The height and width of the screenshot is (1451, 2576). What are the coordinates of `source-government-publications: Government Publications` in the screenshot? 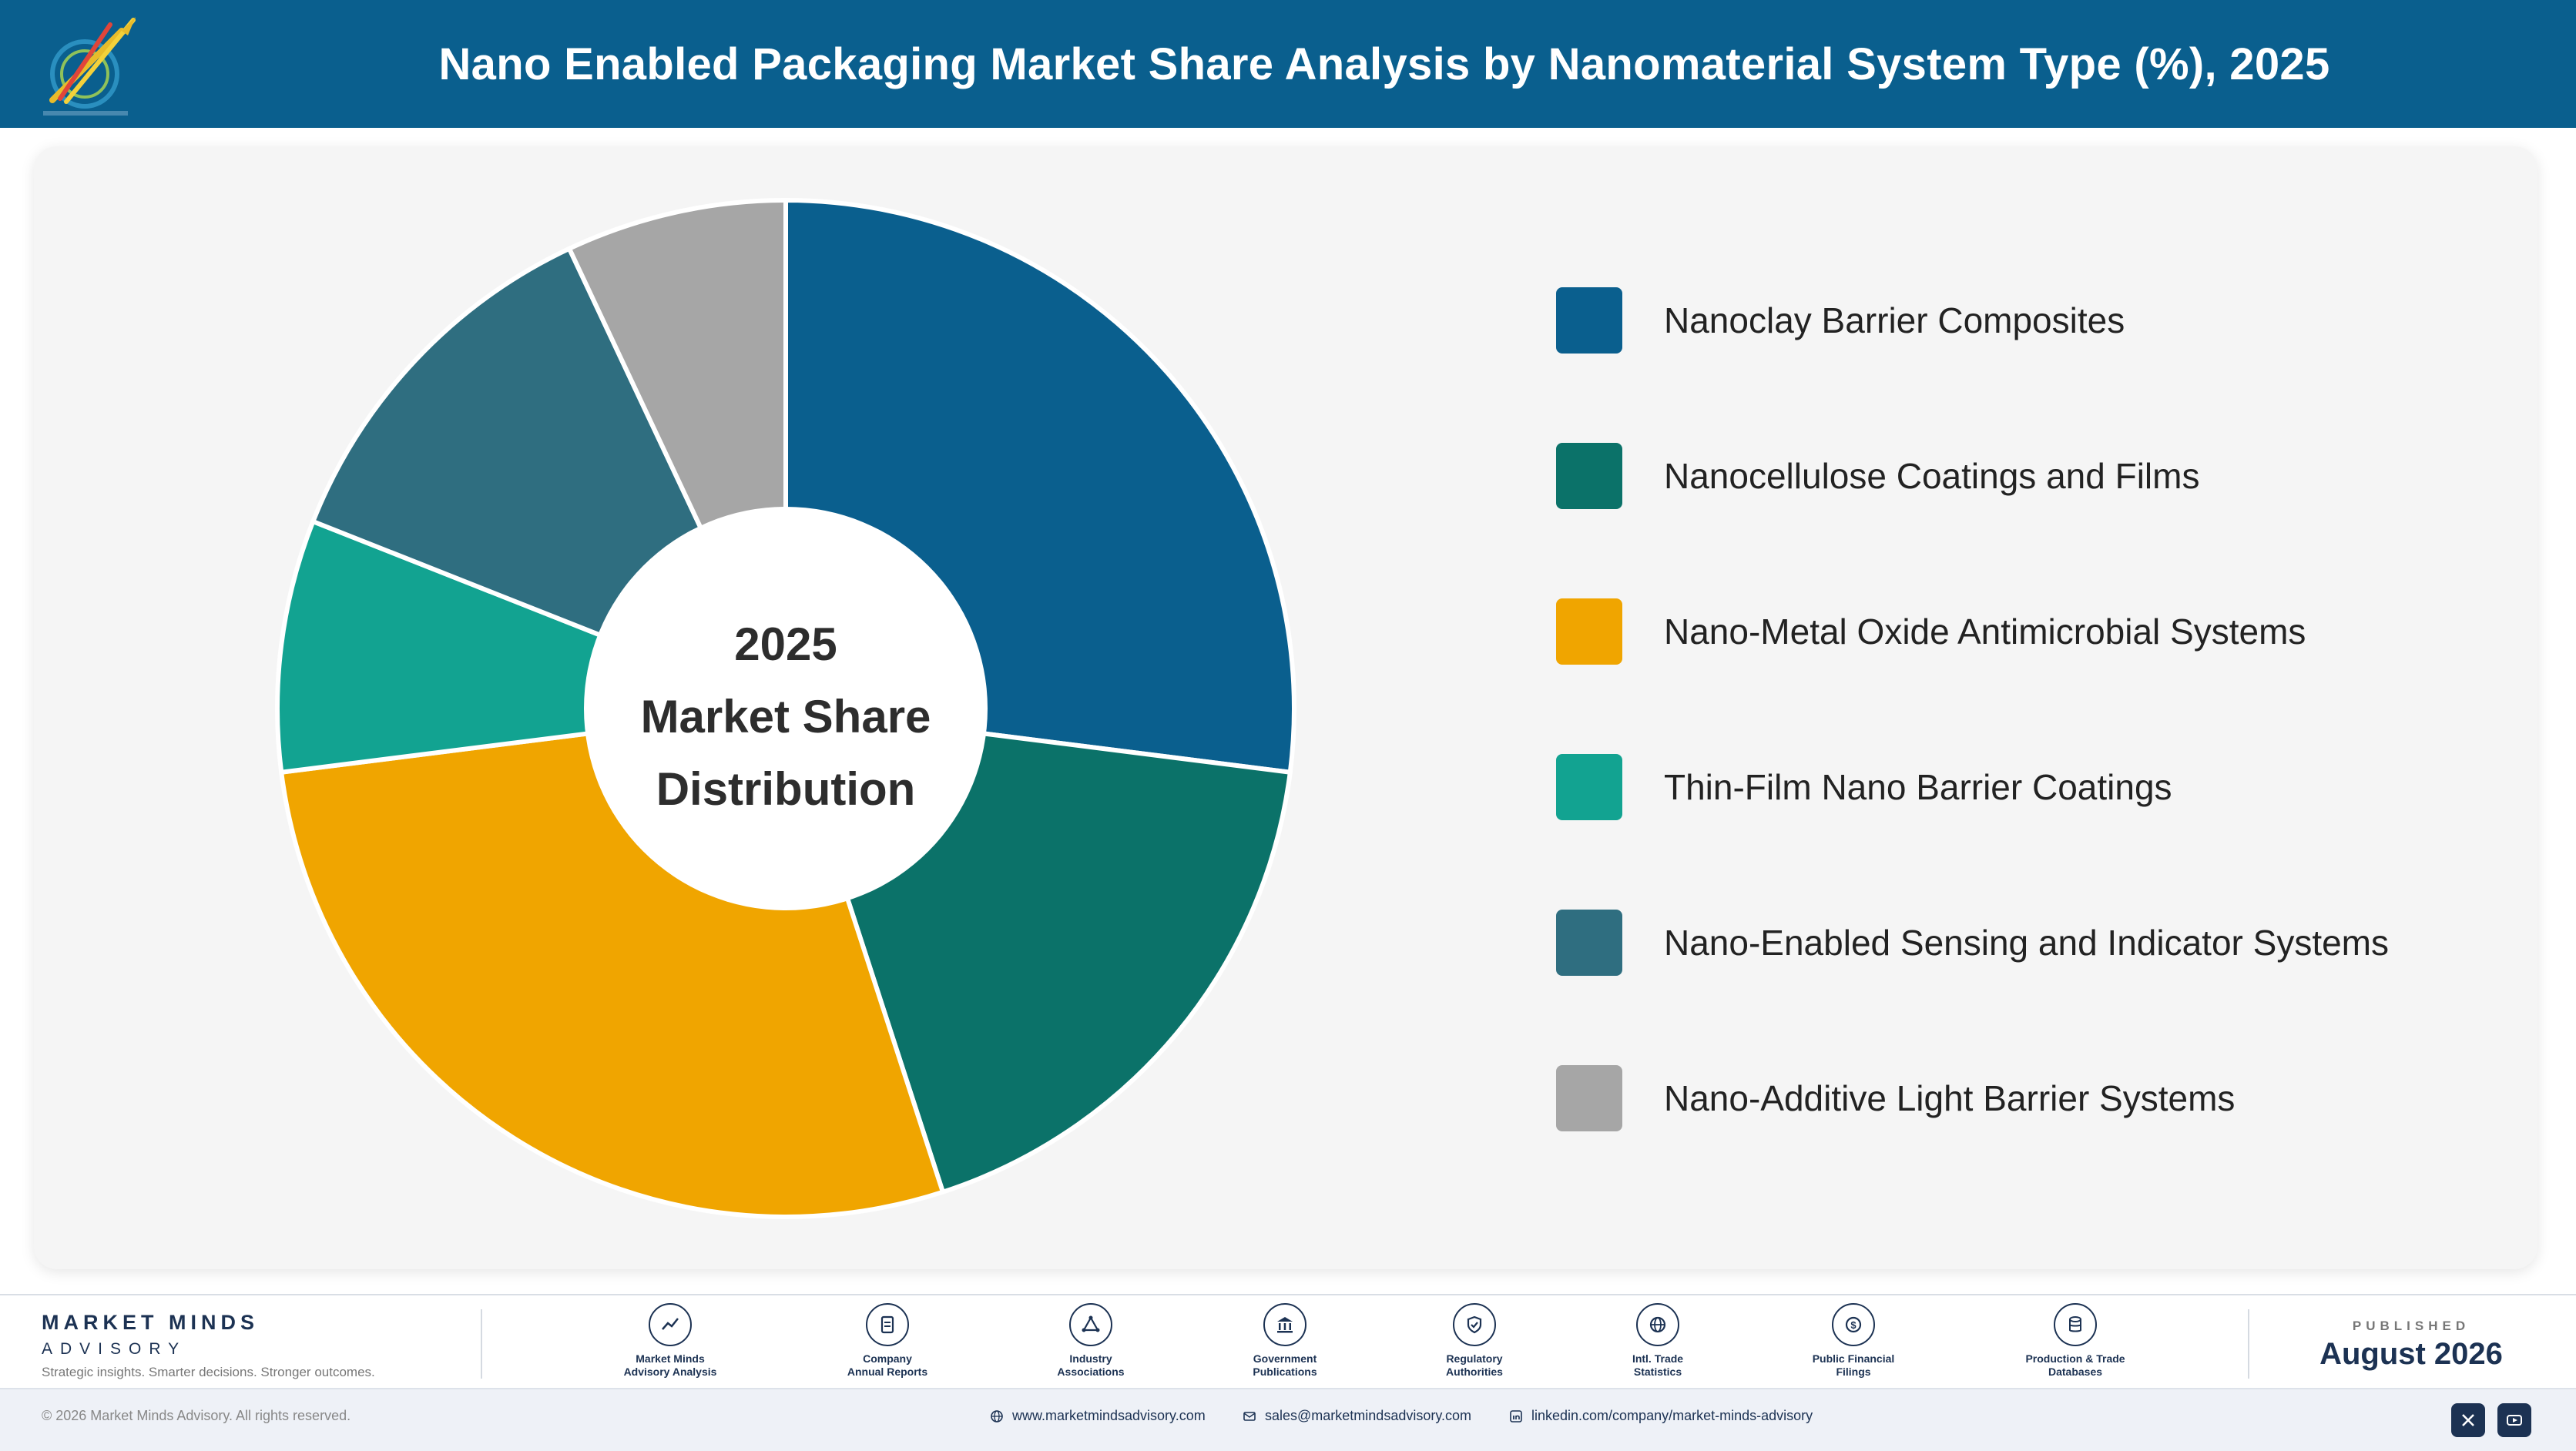 It's located at (1285, 1341).